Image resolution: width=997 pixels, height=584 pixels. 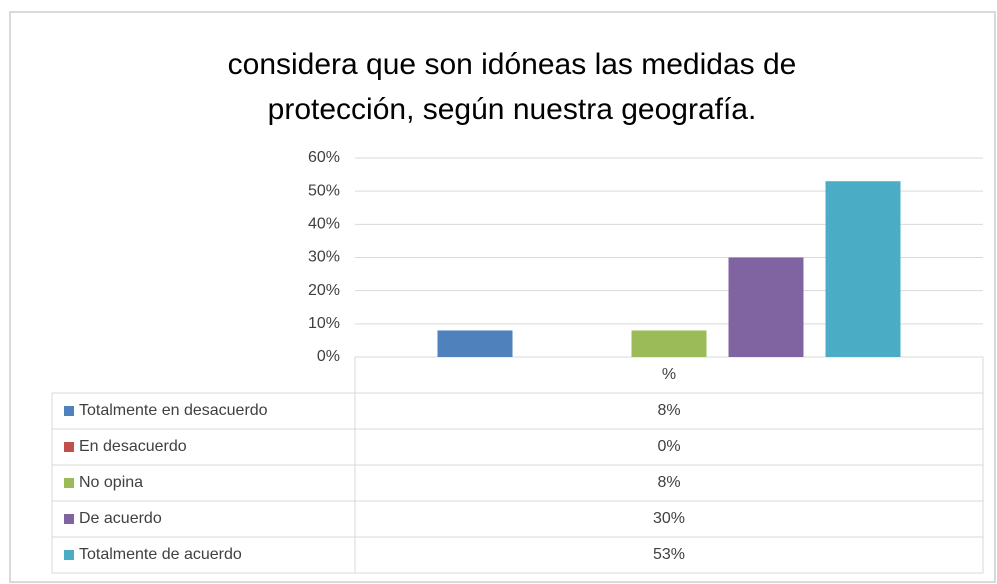 I want to click on legend-label: Totalmente en desacuerdo, so click(x=173, y=410).